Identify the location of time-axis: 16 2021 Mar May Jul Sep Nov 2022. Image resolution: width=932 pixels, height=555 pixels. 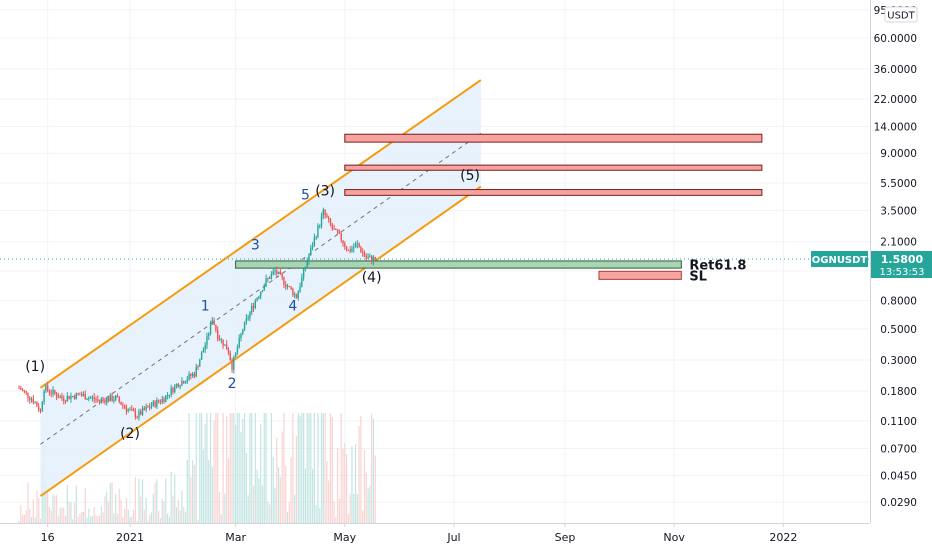
(435, 533).